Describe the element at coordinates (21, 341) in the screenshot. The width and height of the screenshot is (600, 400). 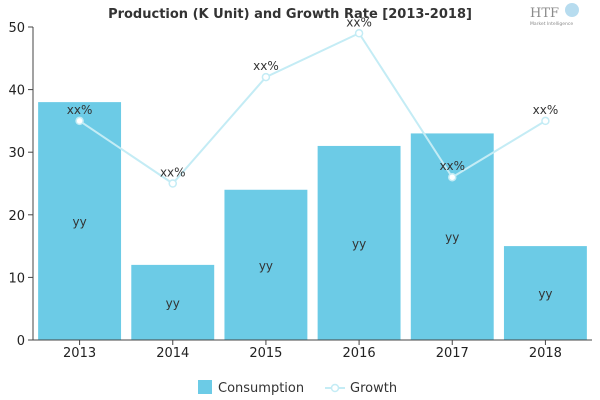
I see `y-tick-label: 0` at that location.